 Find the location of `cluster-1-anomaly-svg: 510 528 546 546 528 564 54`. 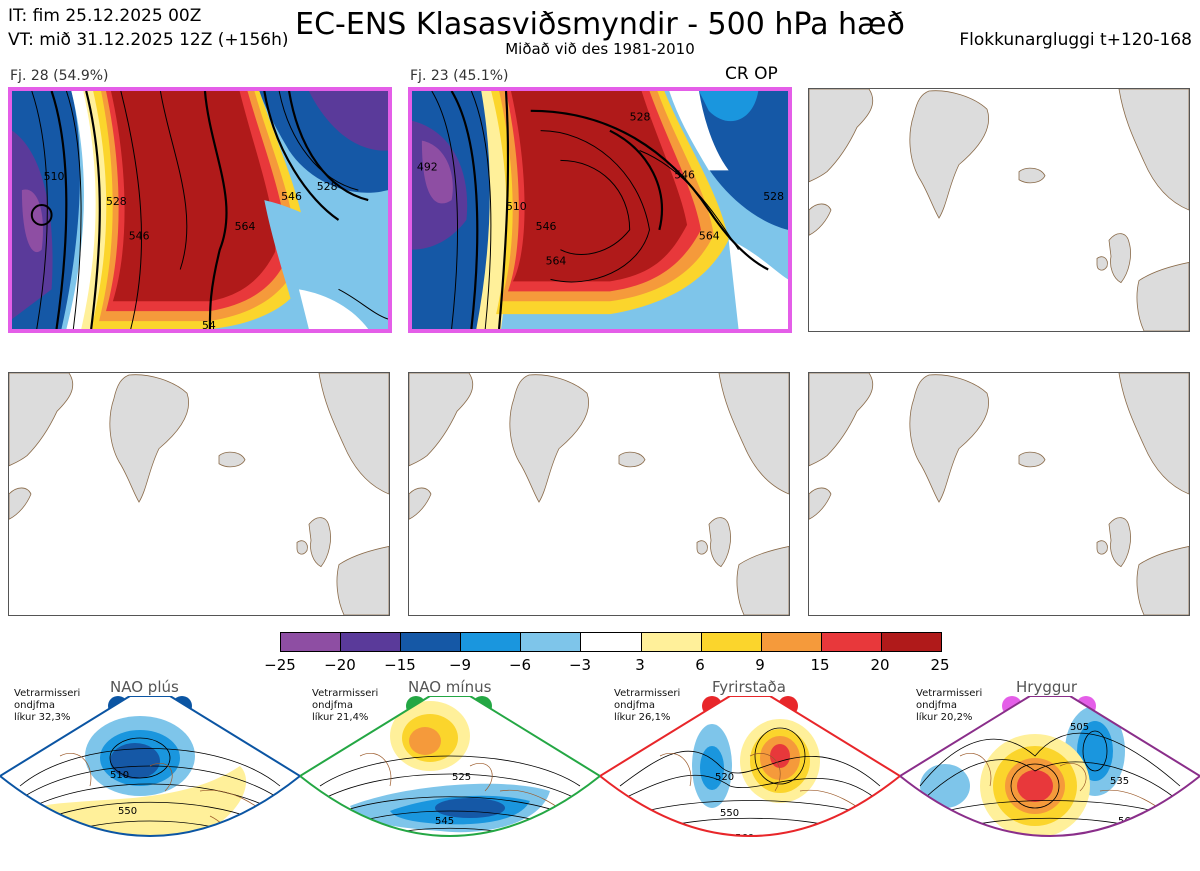

cluster-1-anomaly-svg: 510 528 546 546 528 564 54 is located at coordinates (200, 210).